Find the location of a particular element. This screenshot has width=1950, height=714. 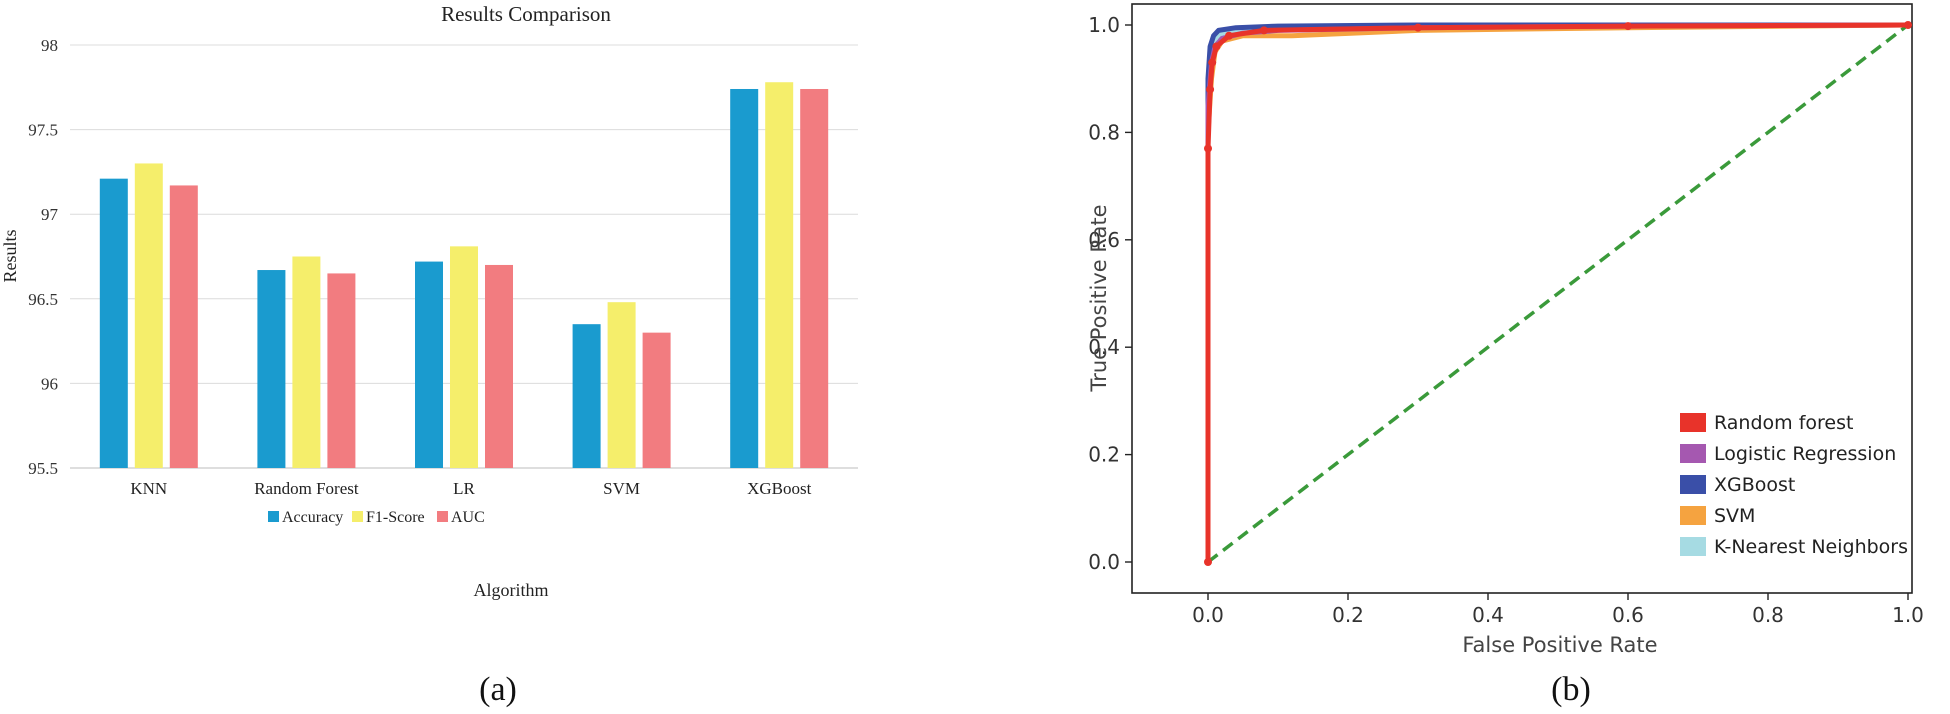

x-tick-label-lr: LR is located at coordinates (464, 488).